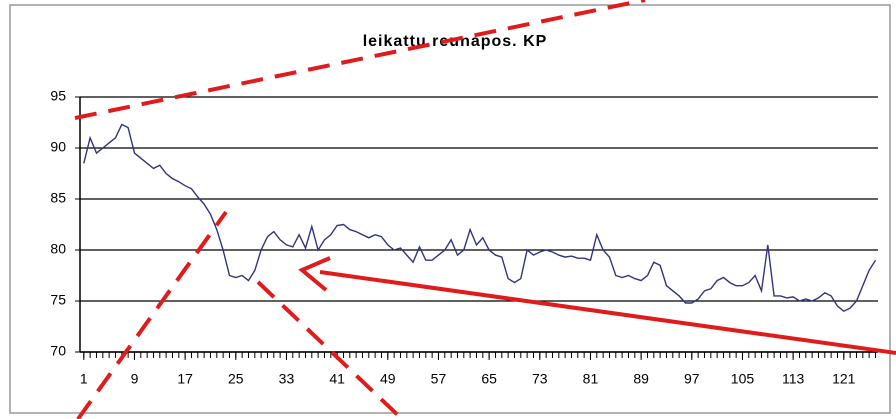 The height and width of the screenshot is (419, 896). I want to click on x-tick-label: 97, so click(692, 379).